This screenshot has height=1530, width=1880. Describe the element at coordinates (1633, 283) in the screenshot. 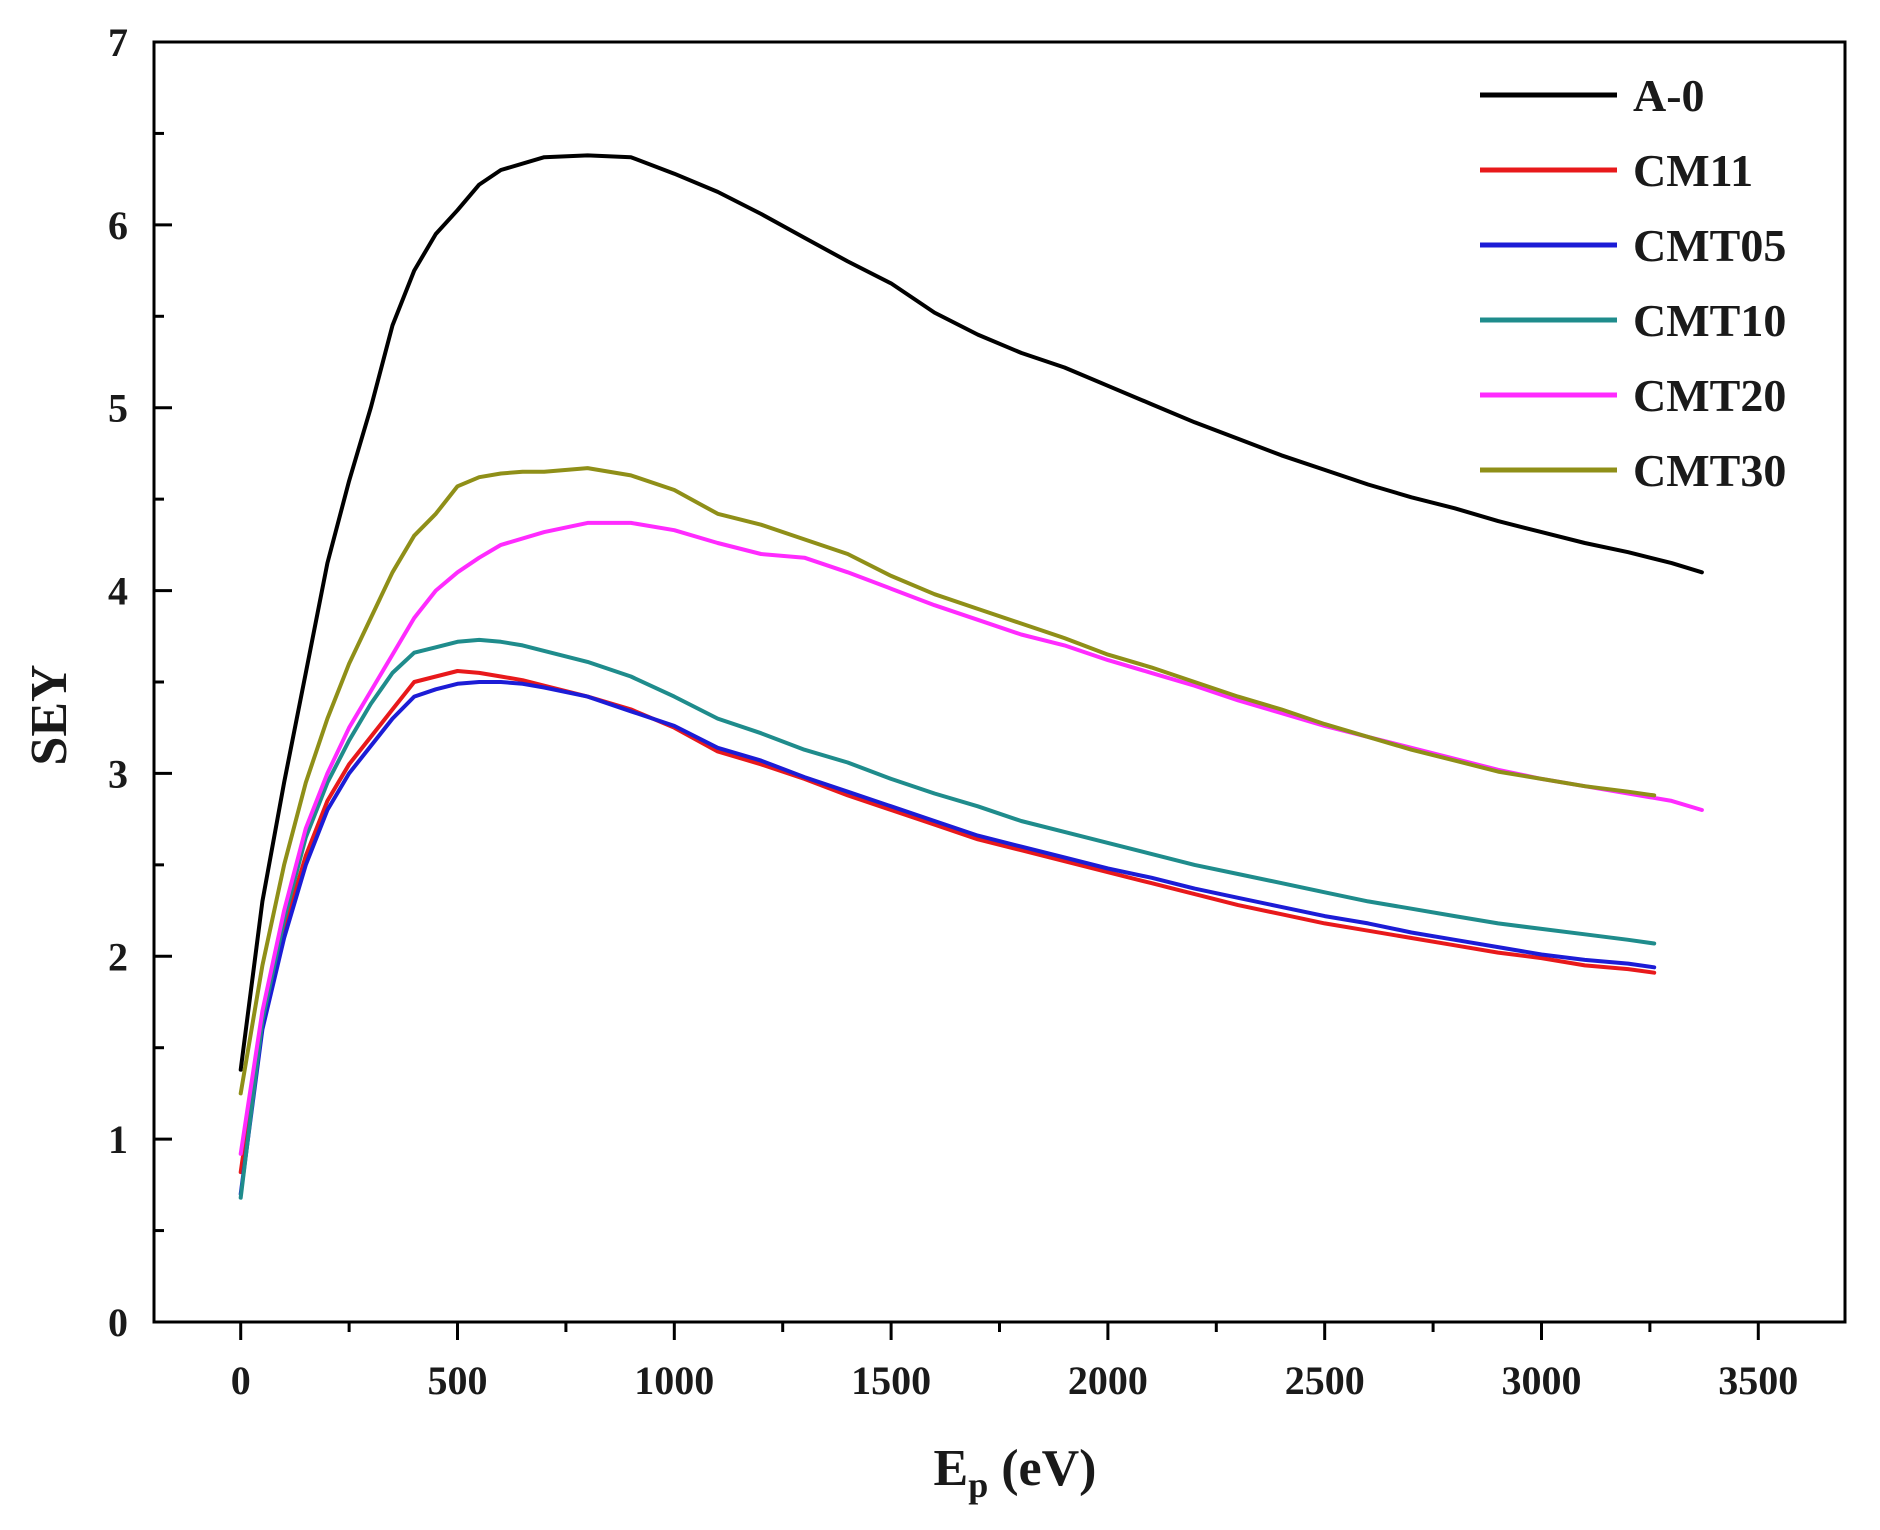

I see `legend: A-0 CM11 CMT05 CMT10 CMT20 CMT30` at that location.